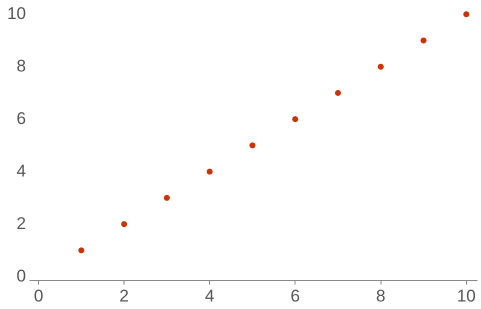  I want to click on x-tick-label: 8, so click(381, 296).